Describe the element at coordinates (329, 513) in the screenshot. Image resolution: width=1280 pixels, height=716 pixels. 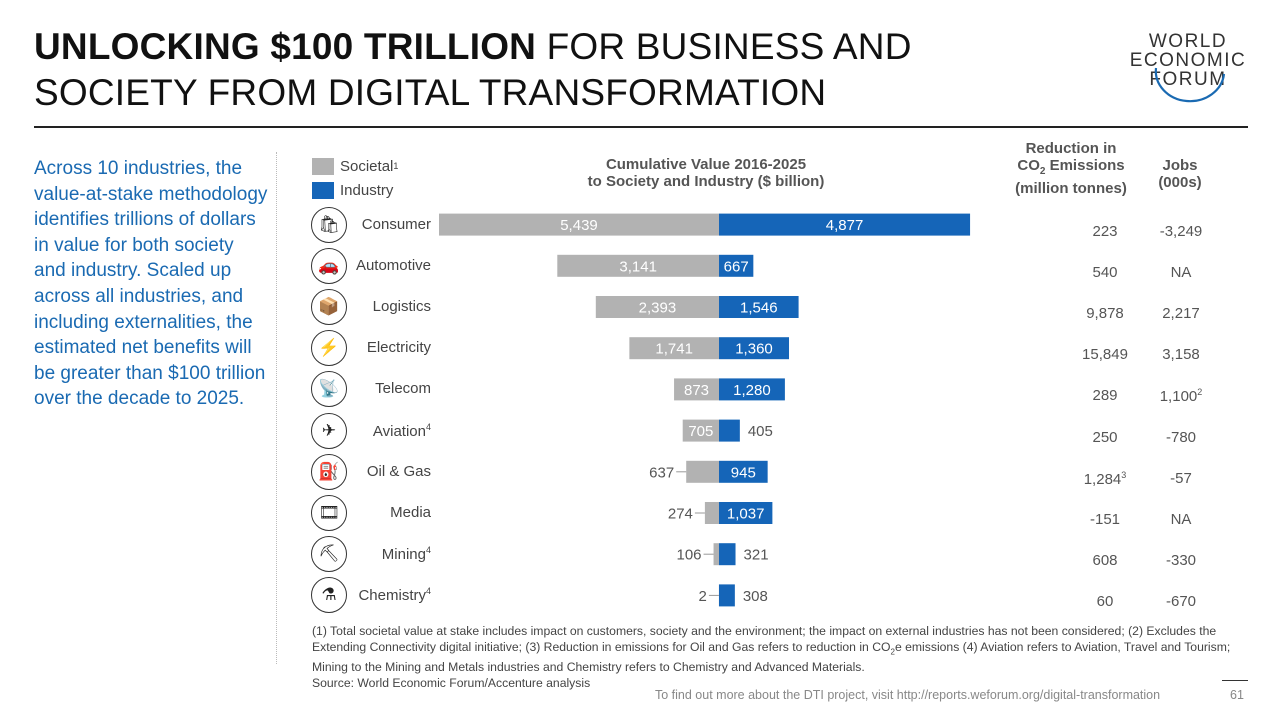
I see `film-icon: 🎞` at that location.